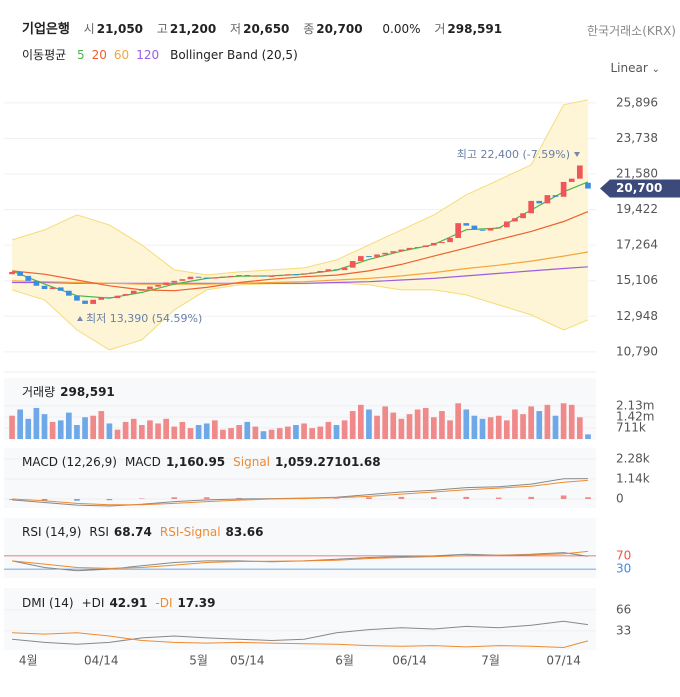 Image resolution: width=680 pixels, height=697 pixels. What do you see at coordinates (89, 29) in the screenshot?
I see `quote-label: 시` at bounding box center [89, 29].